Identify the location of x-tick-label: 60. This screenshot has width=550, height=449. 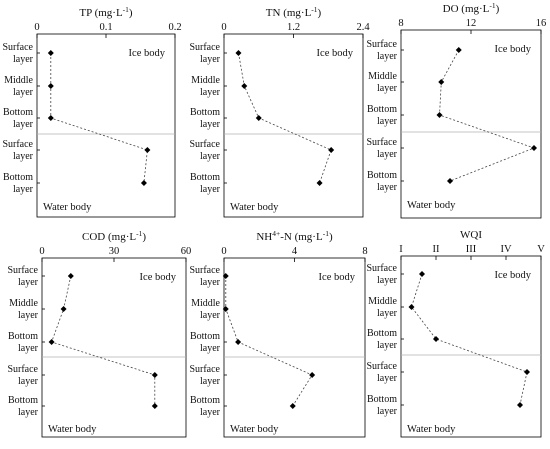
(186, 251).